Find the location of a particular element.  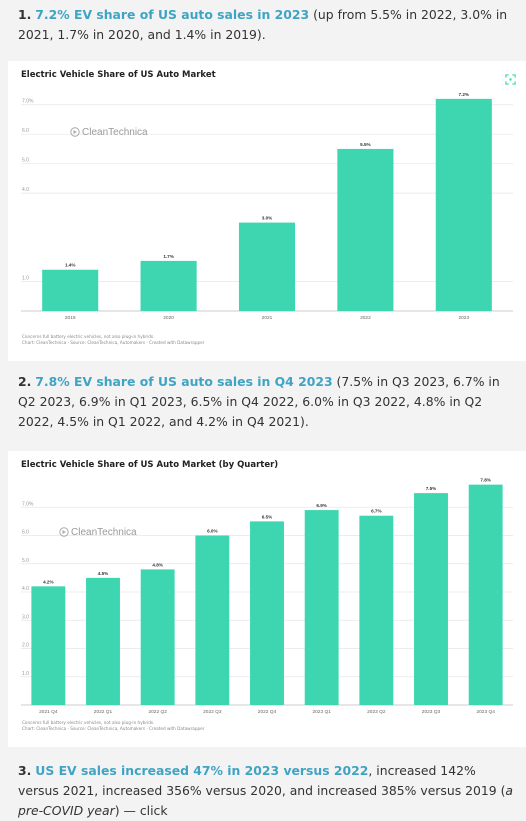

chart-2-value-label: 6.9% is located at coordinates (321, 505).